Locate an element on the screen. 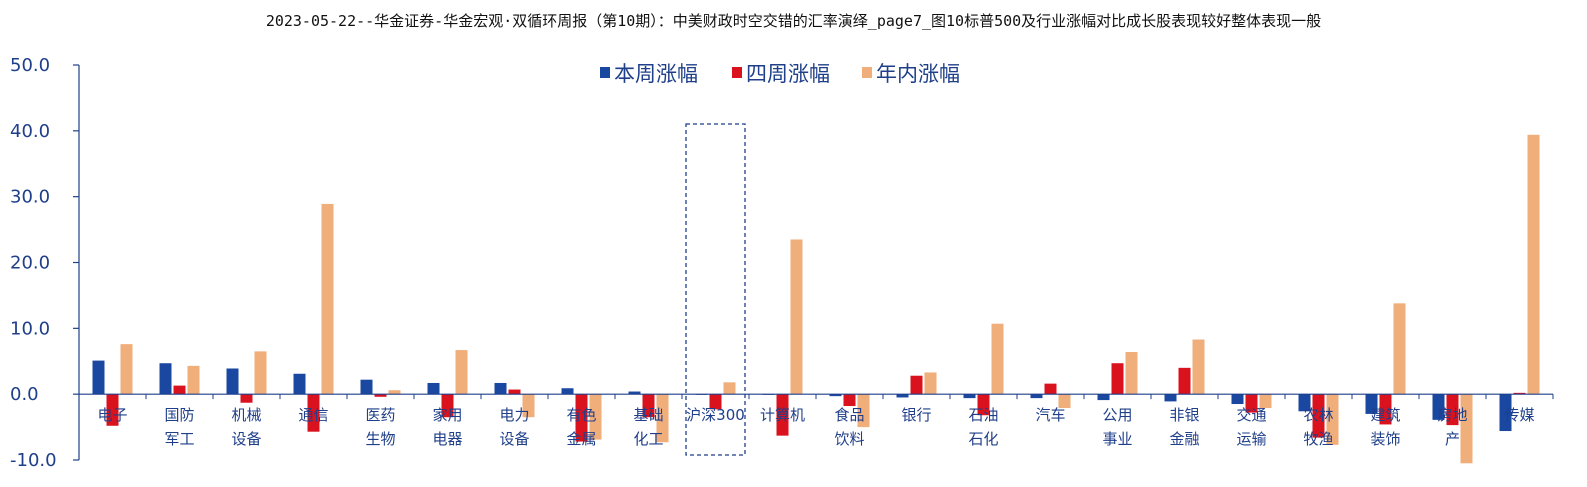 Image resolution: width=1587 pixels, height=487 pixels. x-tick-label: 汽车 is located at coordinates (1050, 415).